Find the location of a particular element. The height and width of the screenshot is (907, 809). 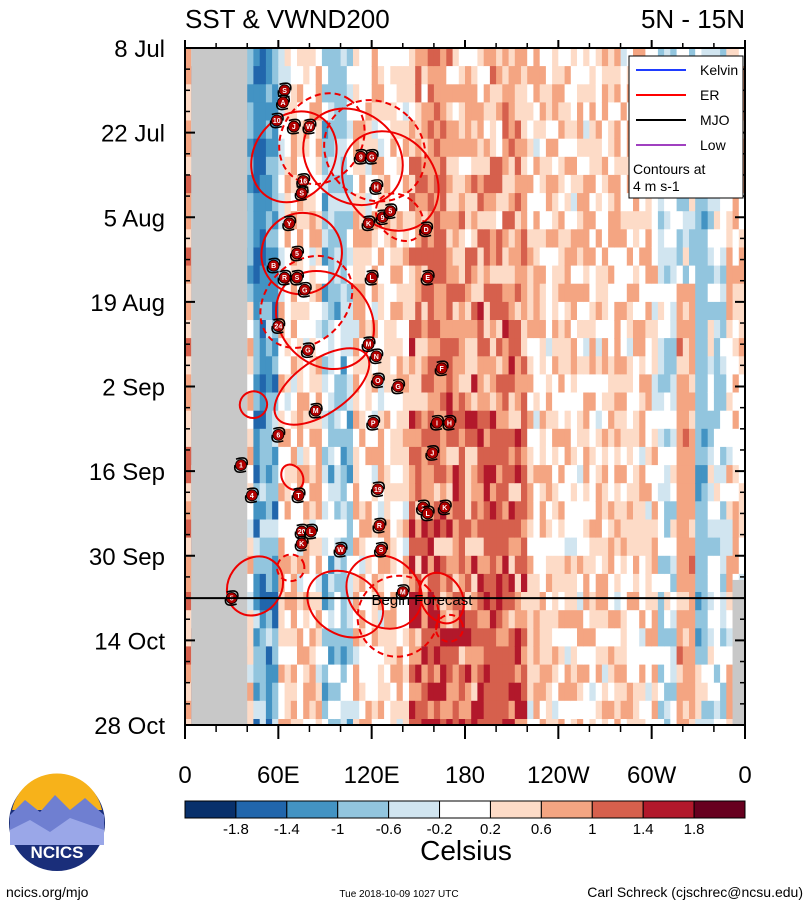

logo-hills is located at coordinates (57, 831).